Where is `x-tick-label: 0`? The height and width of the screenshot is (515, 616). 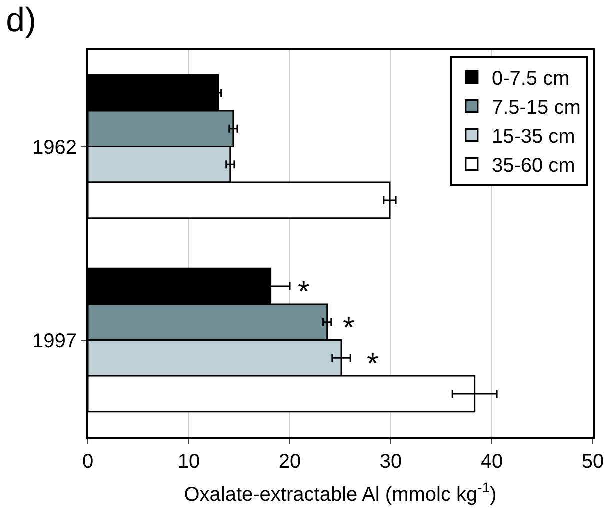 x-tick-label: 0 is located at coordinates (88, 462).